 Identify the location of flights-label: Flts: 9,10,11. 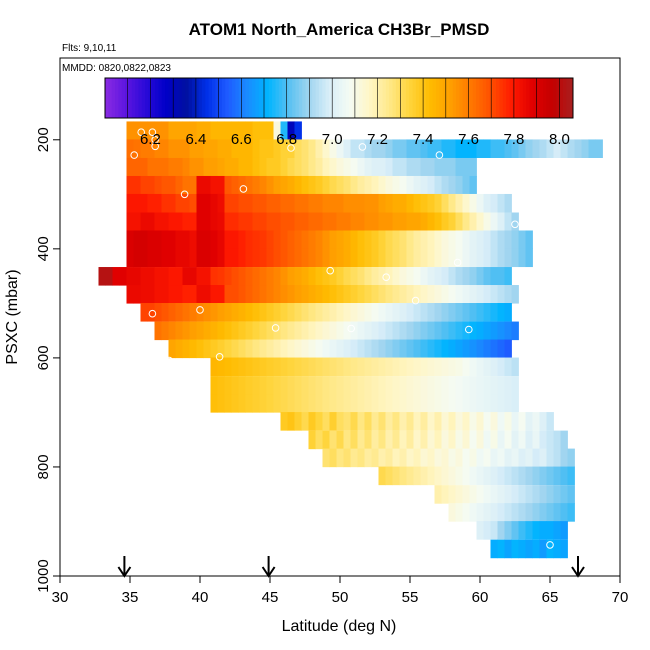
(89, 48).